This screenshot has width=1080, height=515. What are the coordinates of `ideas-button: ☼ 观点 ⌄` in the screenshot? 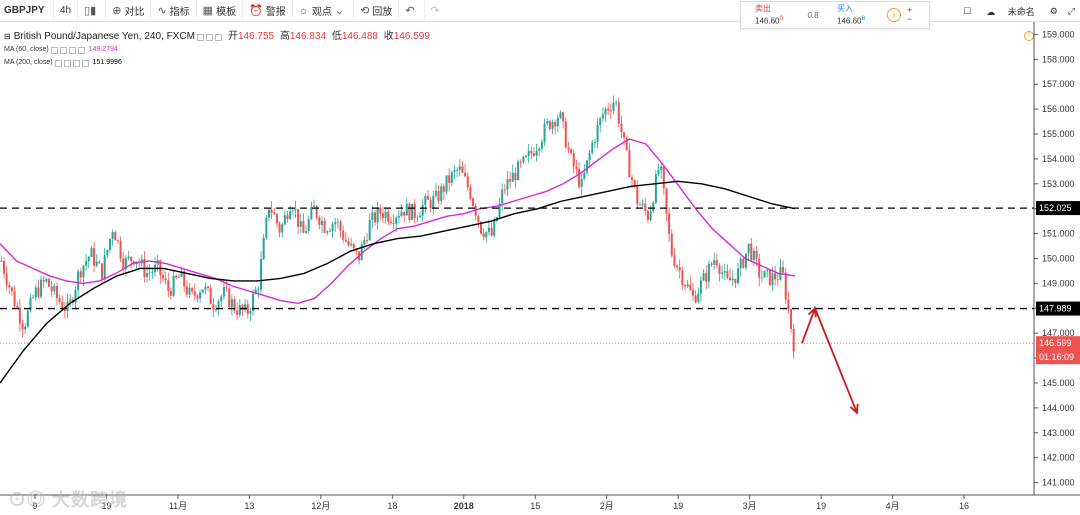 It's located at (324, 11).